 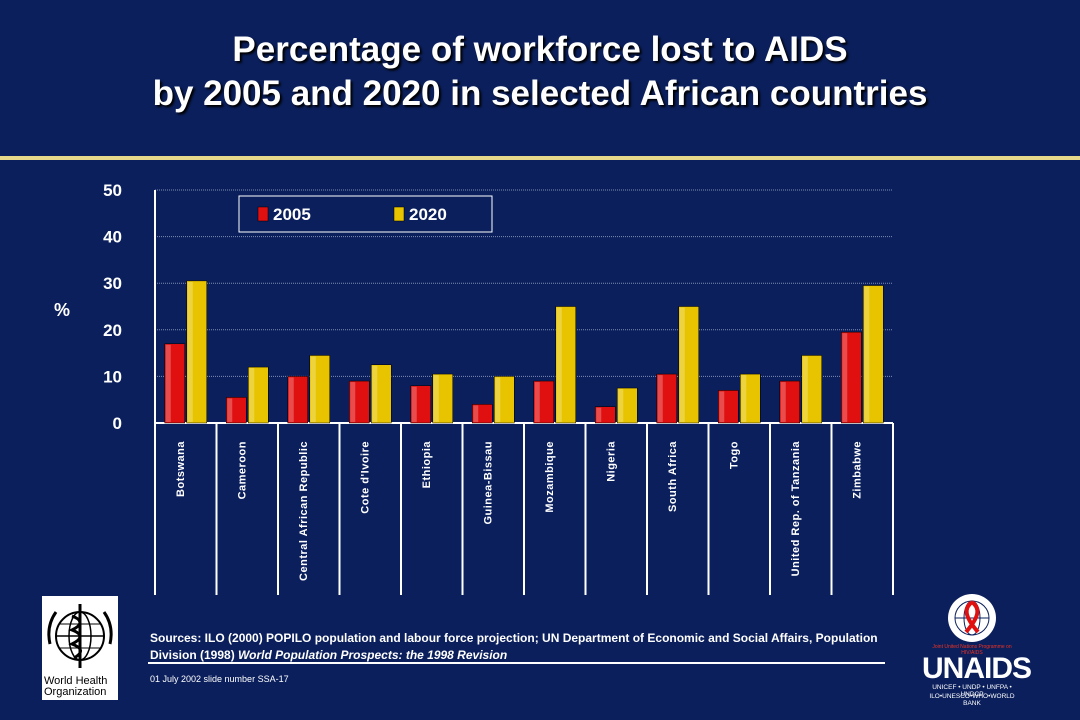 What do you see at coordinates (181, 469) in the screenshot?
I see `category-label: Botswana` at bounding box center [181, 469].